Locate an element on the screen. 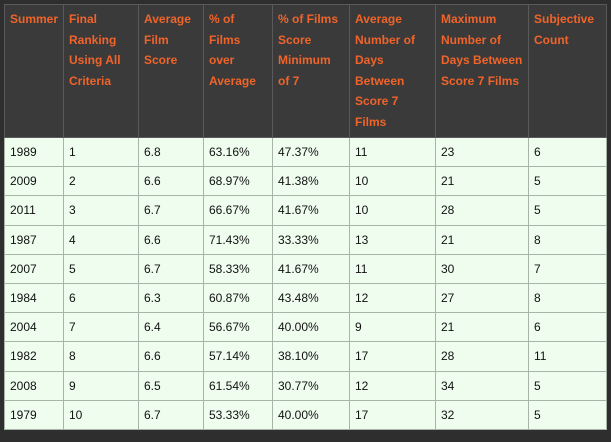 This screenshot has width=611, height=442. table-cell: 2004 is located at coordinates (34, 327).